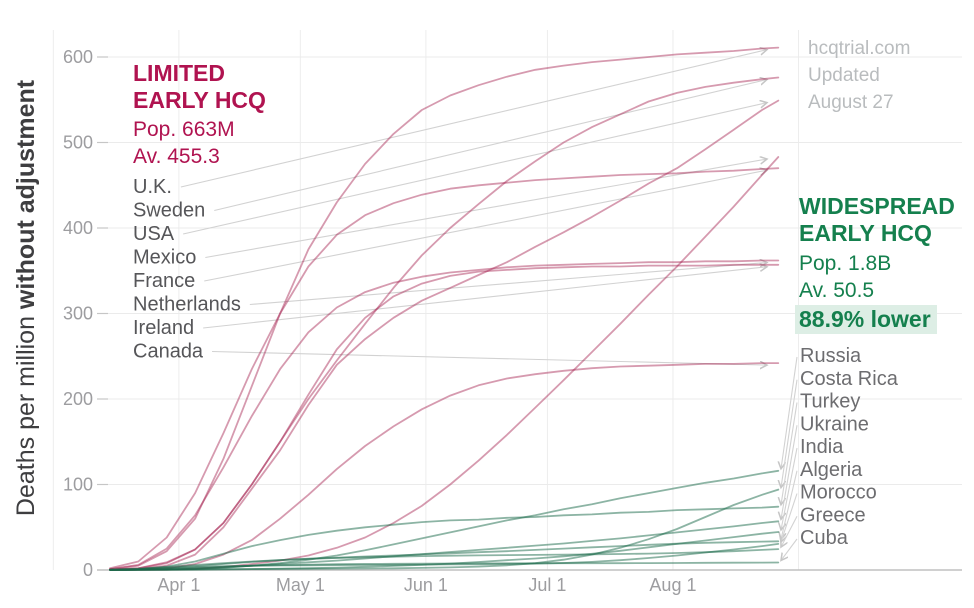 This screenshot has width=974, height=608. I want to click on lower-percent-highlight, so click(866, 319).